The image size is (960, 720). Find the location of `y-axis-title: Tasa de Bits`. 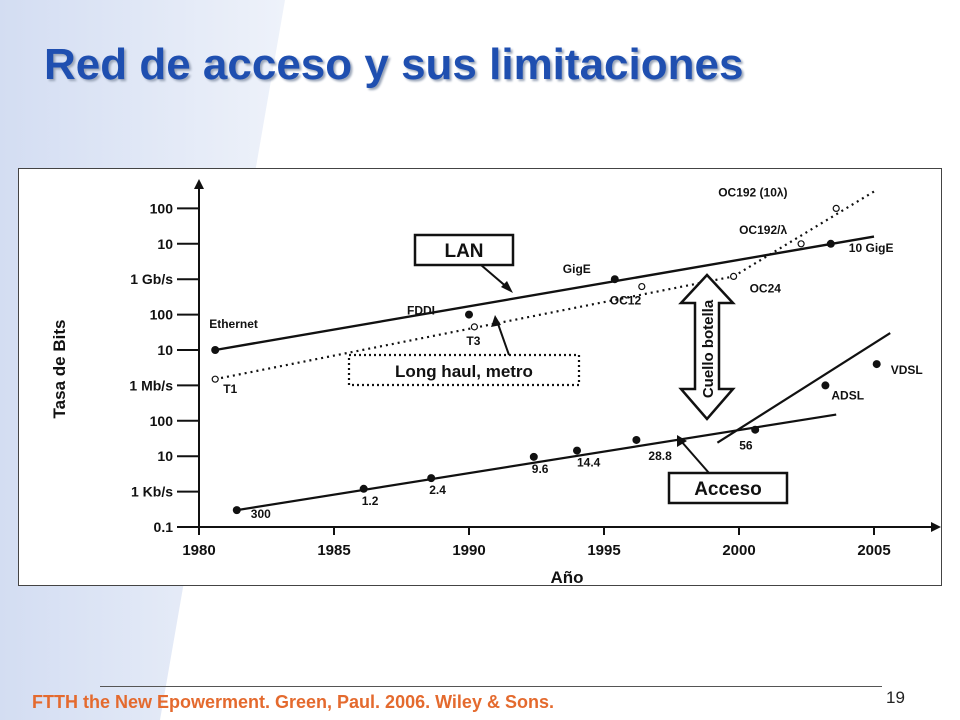

y-axis-title: Tasa de Bits is located at coordinates (59, 369).